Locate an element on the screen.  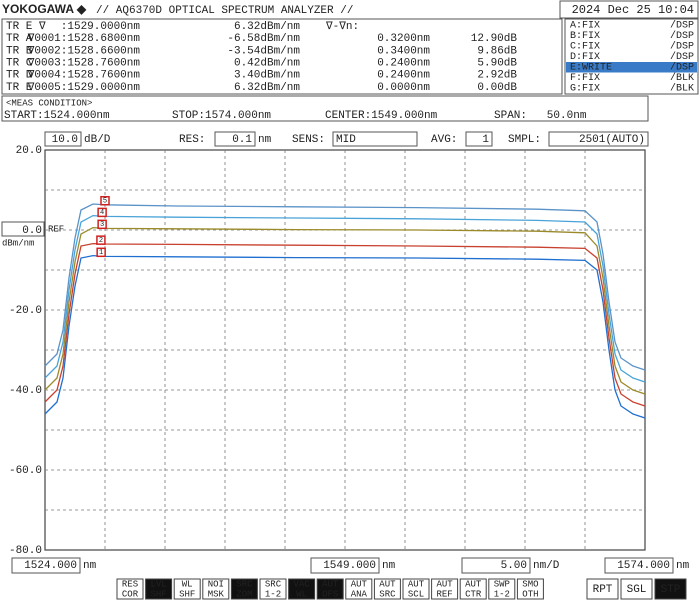
marker-label: 2 is located at coordinates (101, 241).